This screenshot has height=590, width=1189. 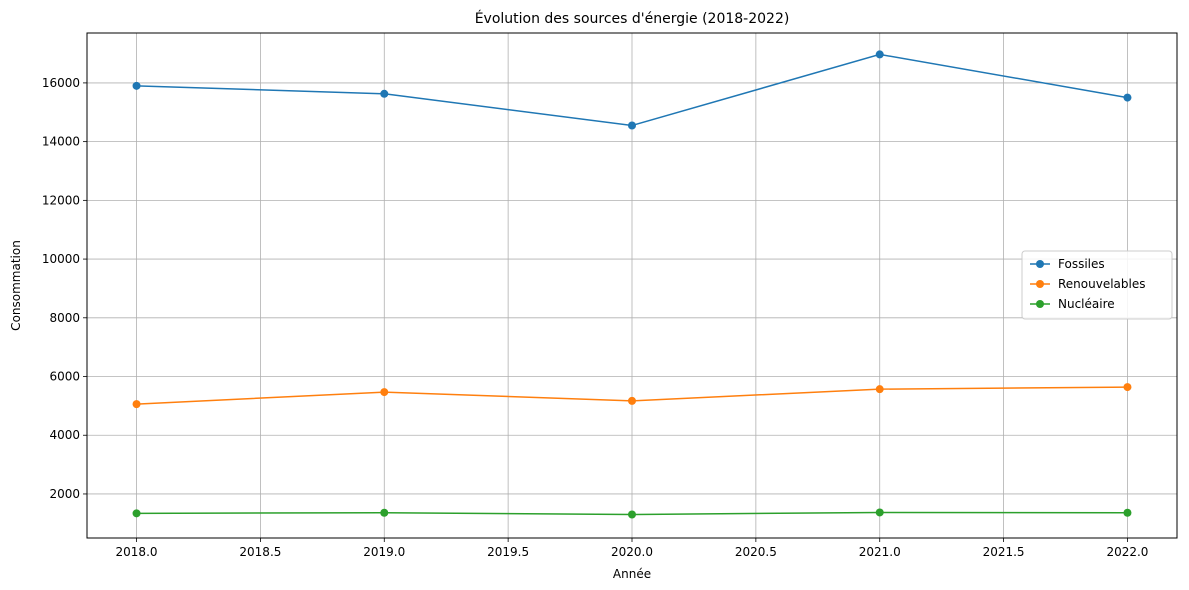 I want to click on x-tick-label: 2021.5, so click(x=1004, y=552).